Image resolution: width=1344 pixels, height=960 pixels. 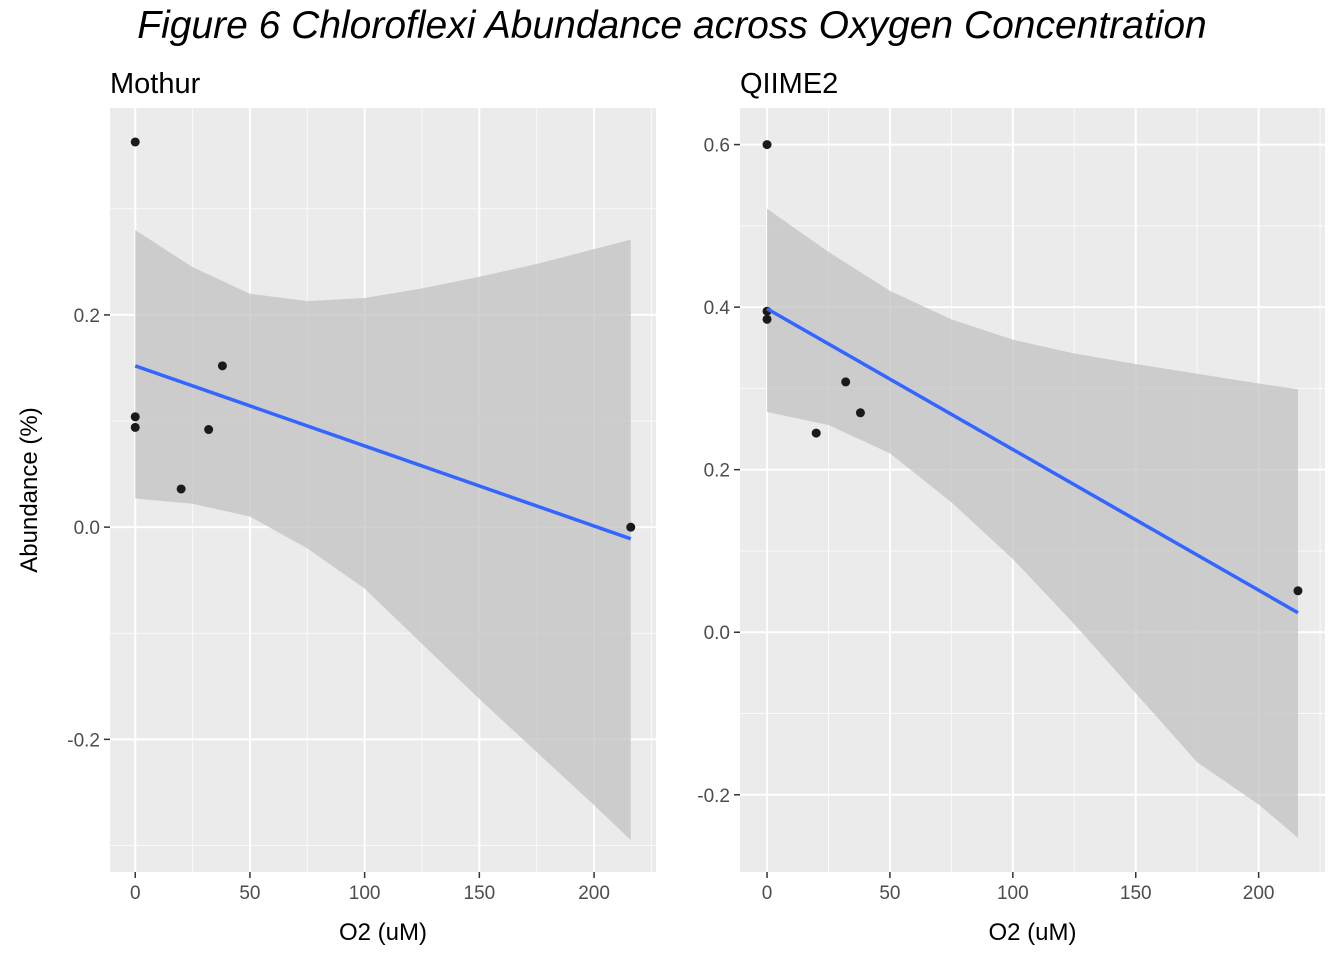 I want to click on panel-title: QIIME2, so click(x=789, y=84).